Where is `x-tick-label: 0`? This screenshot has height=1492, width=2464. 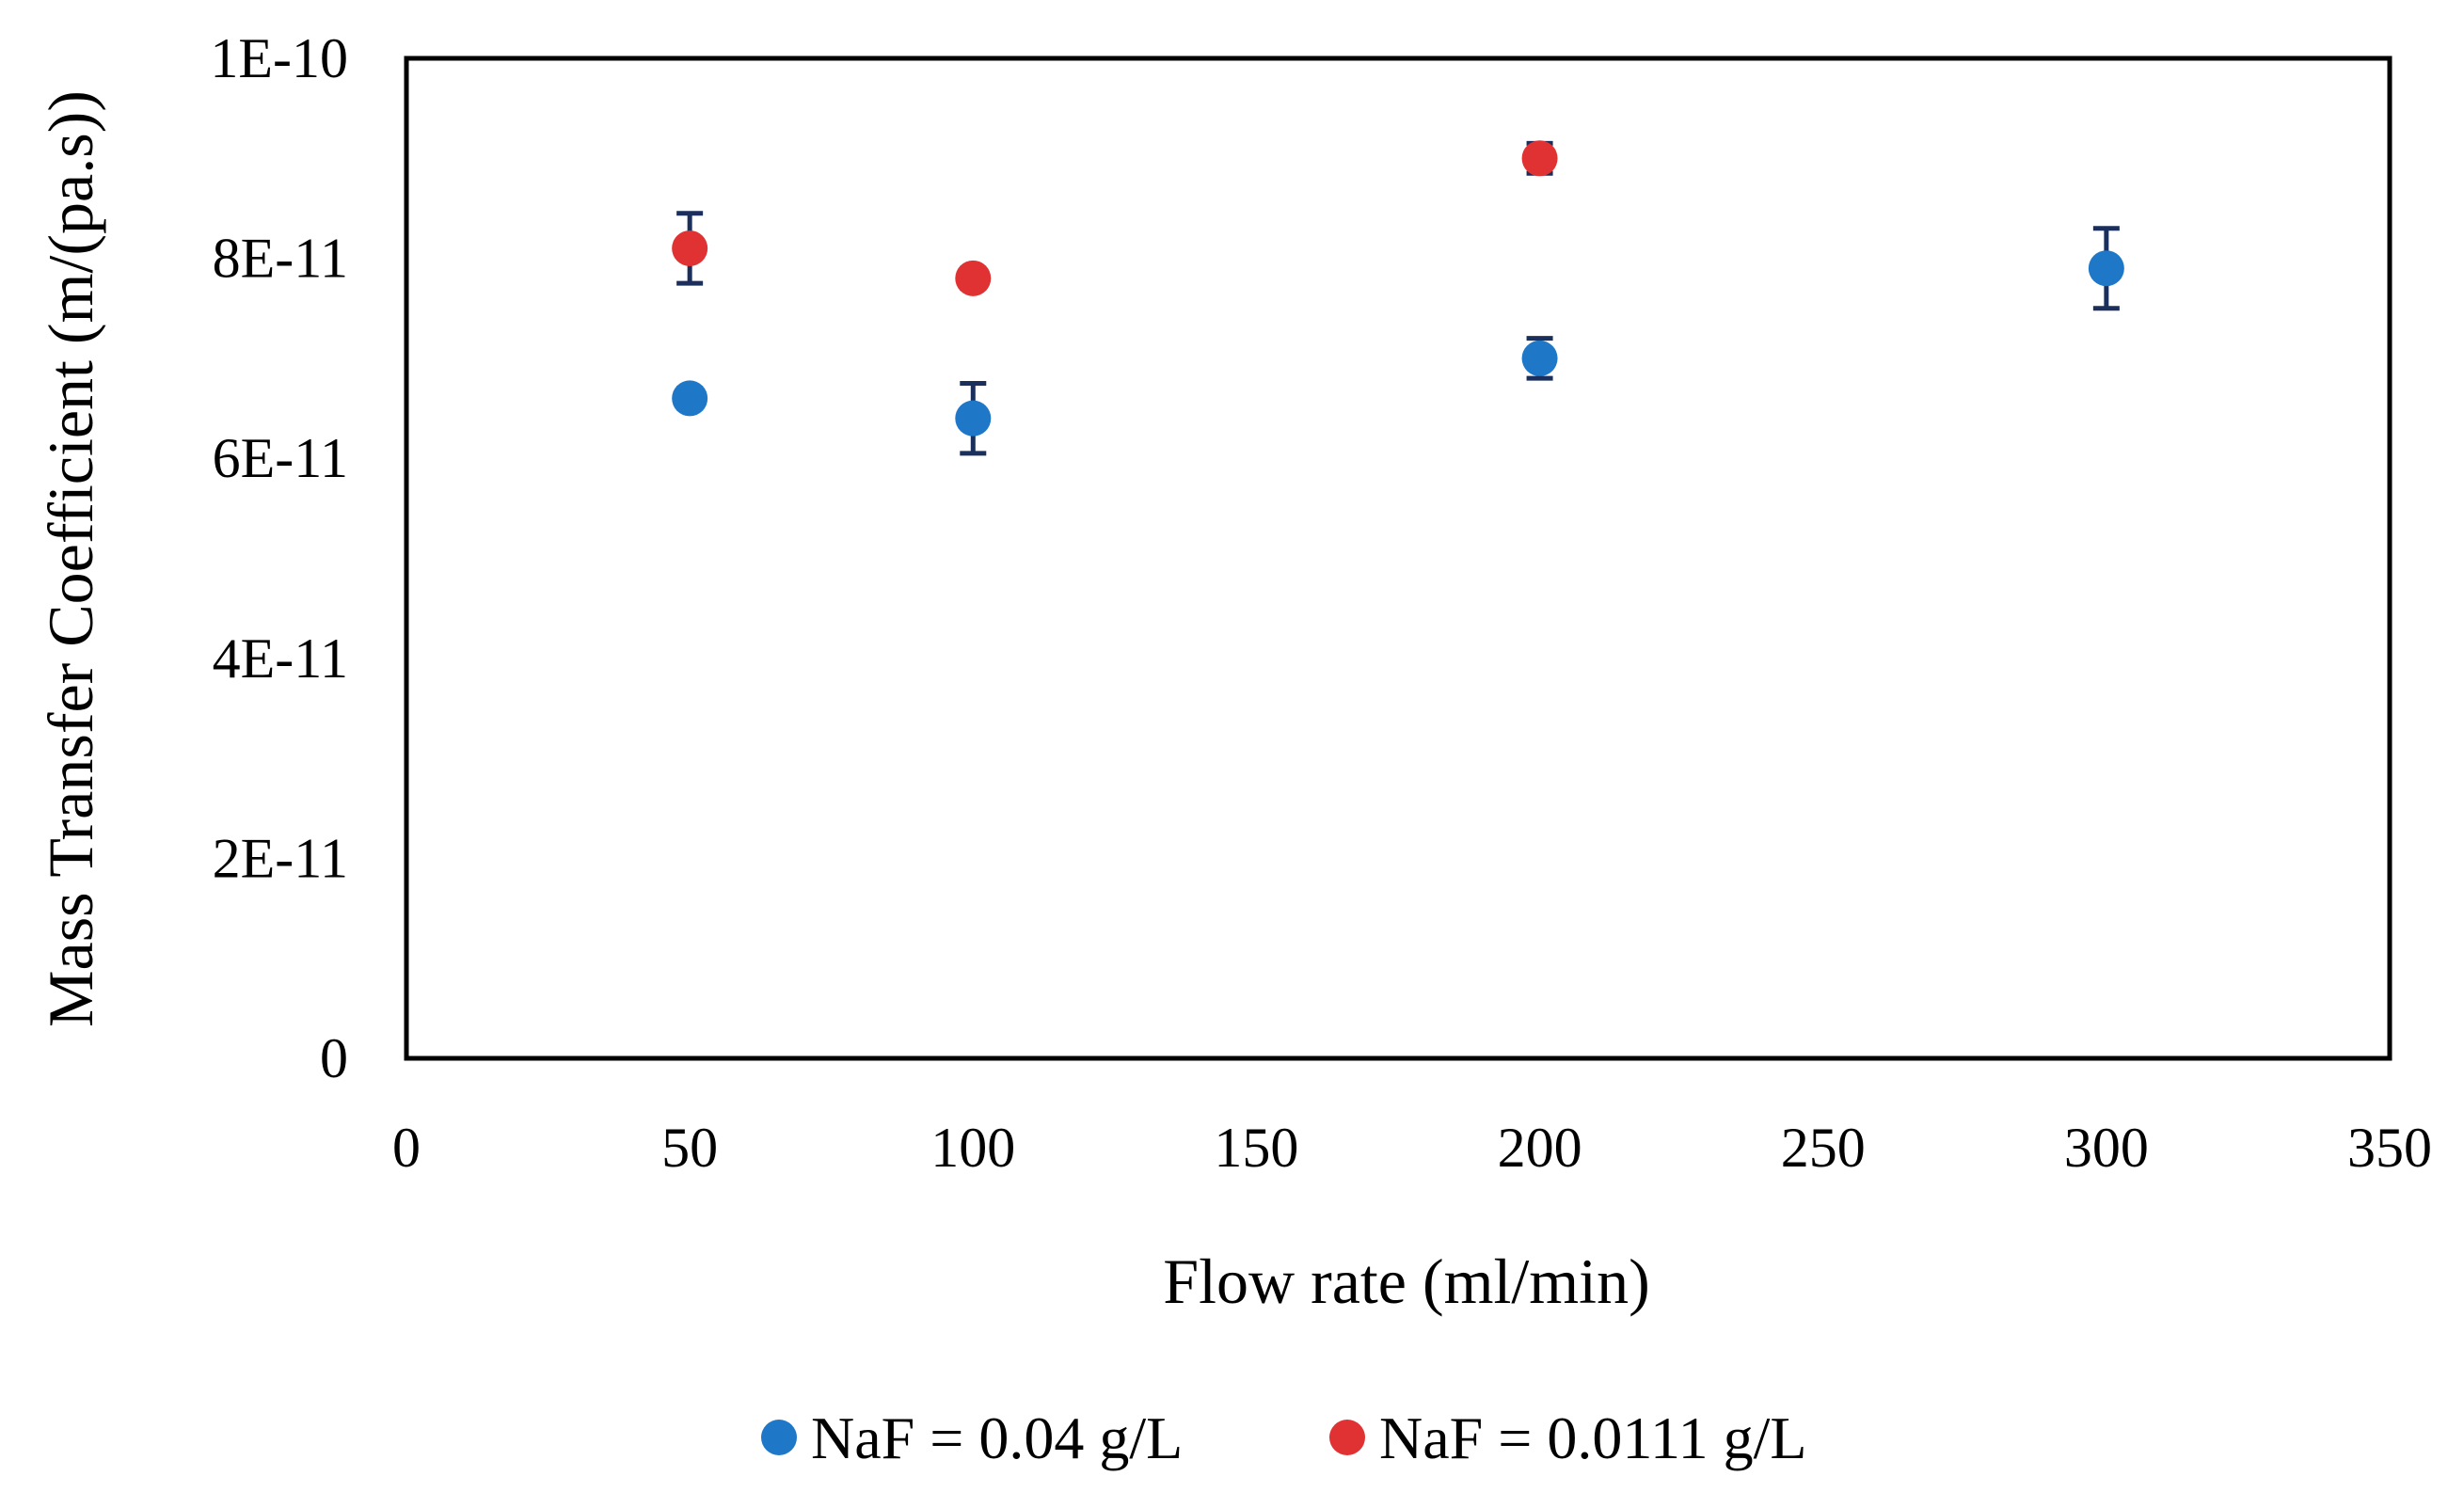
x-tick-label: 0 is located at coordinates (406, 1148).